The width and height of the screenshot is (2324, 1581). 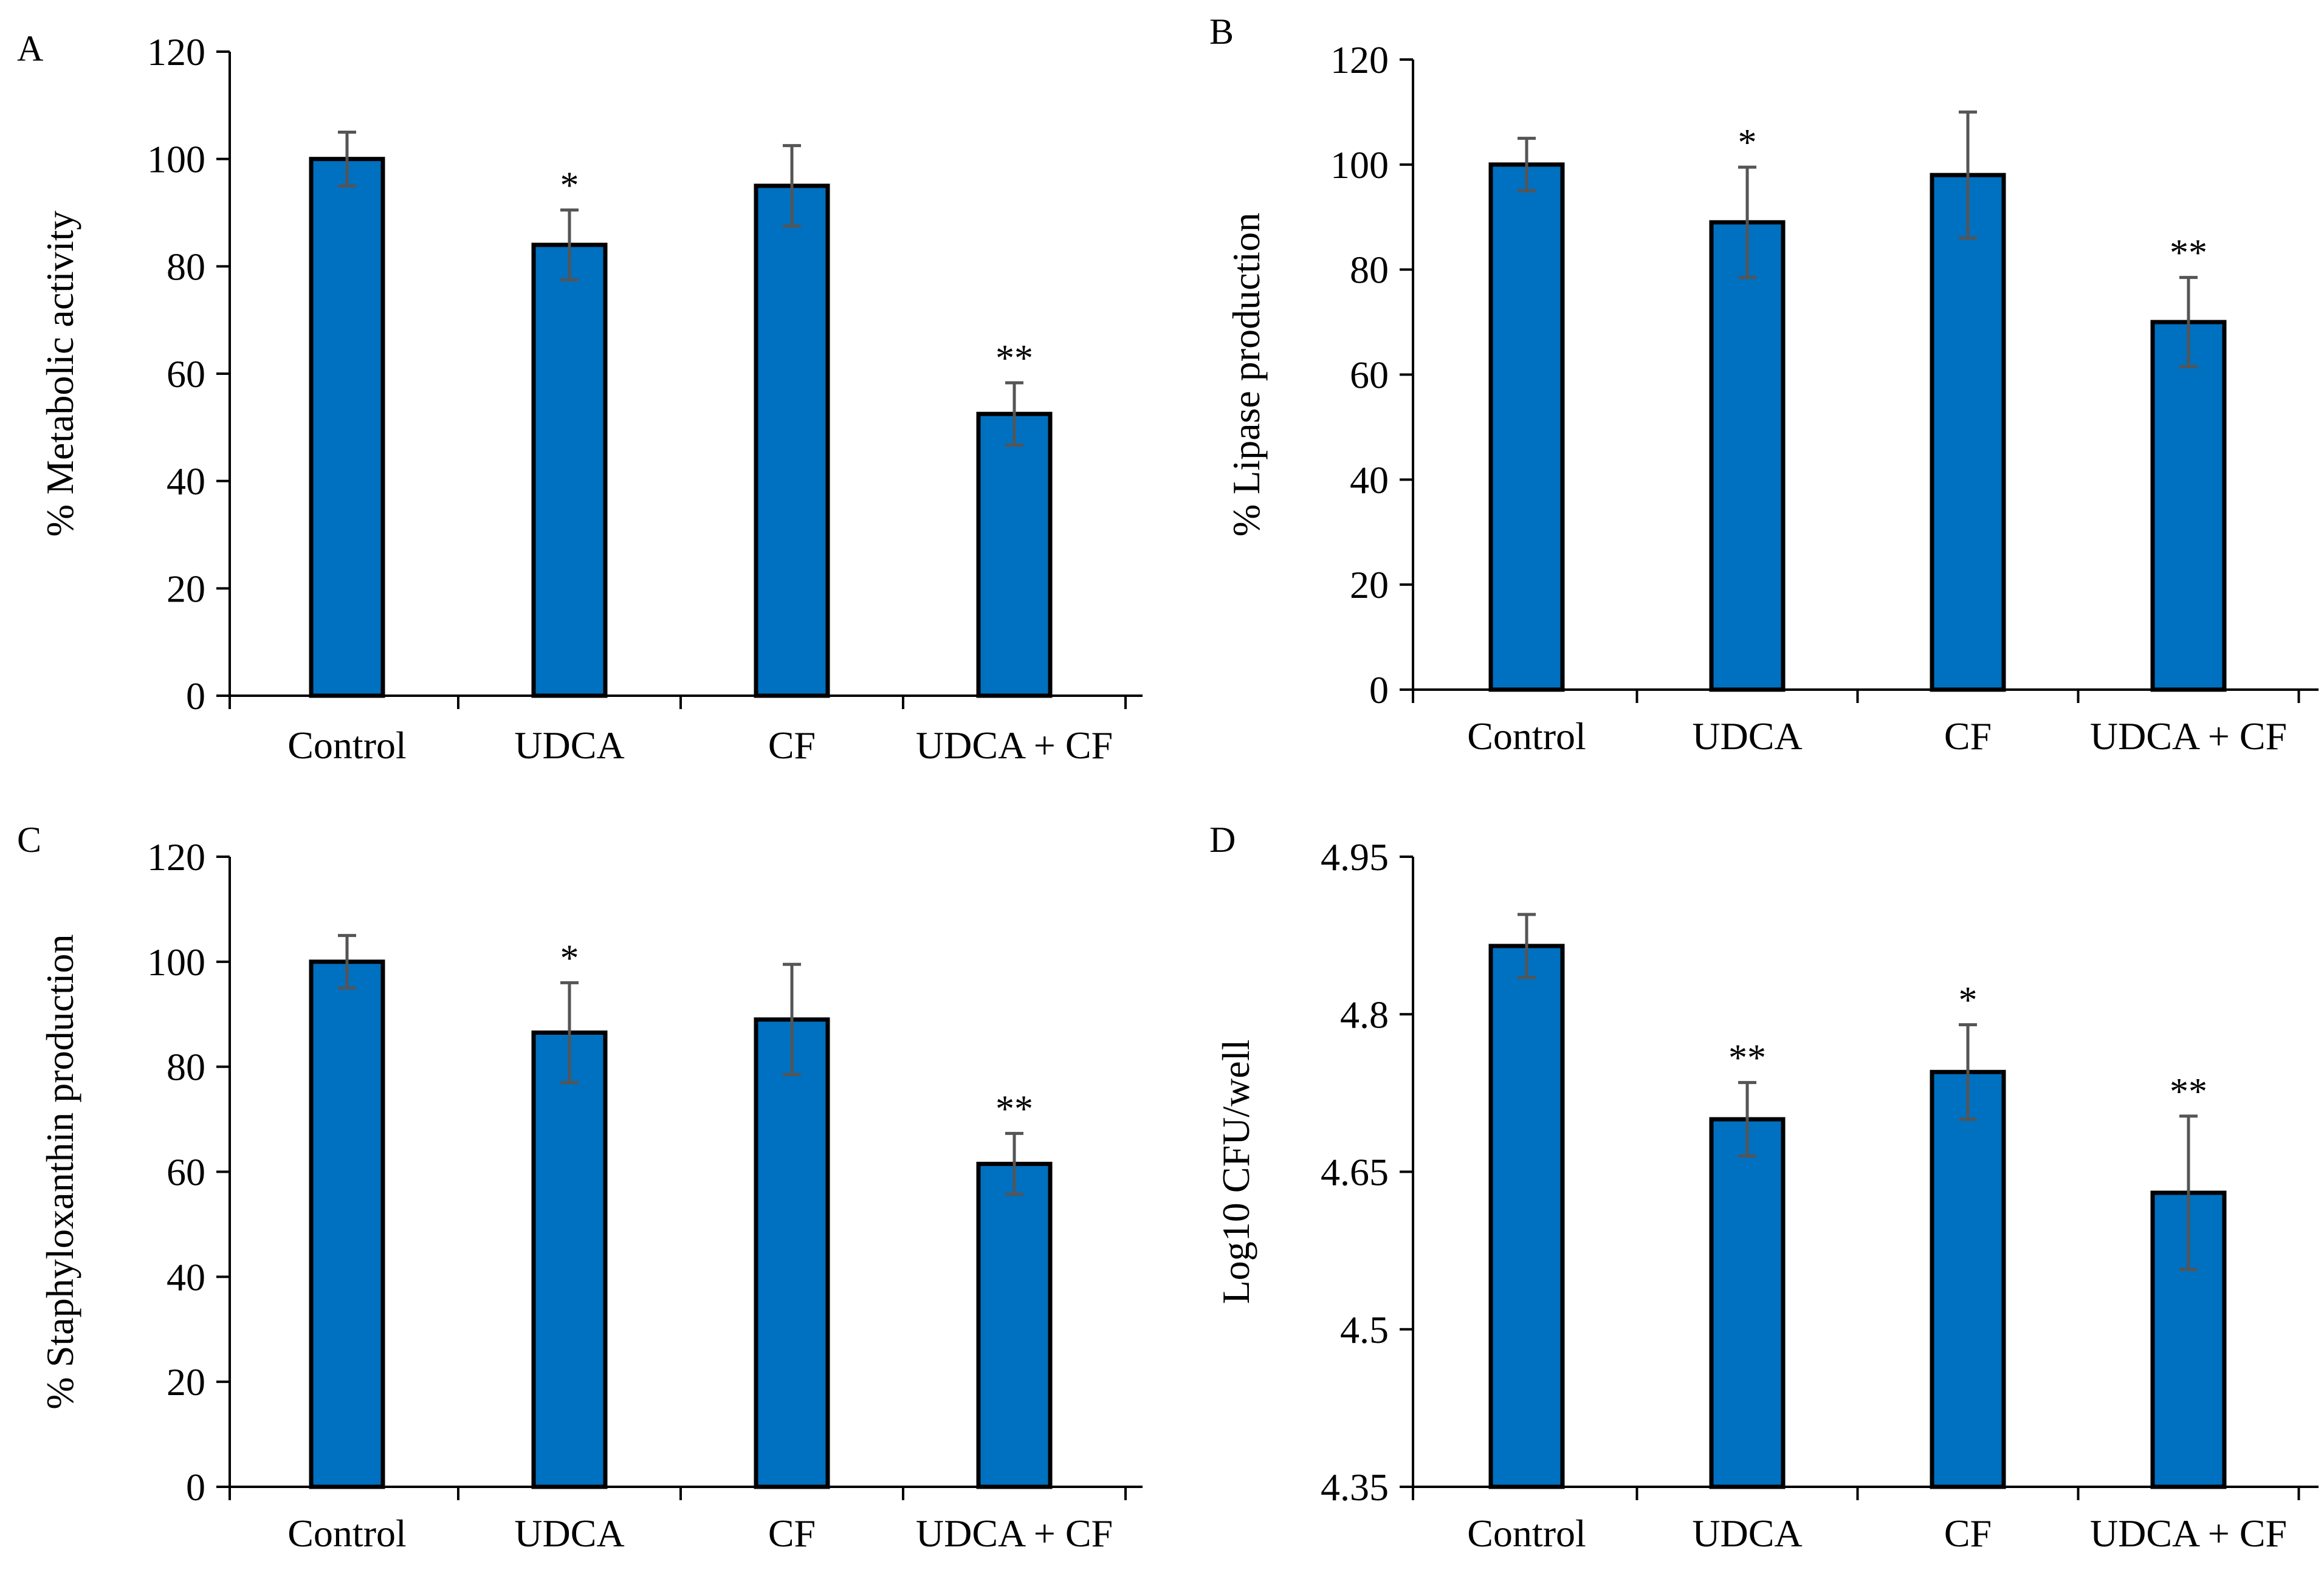 What do you see at coordinates (1355, 1173) in the screenshot?
I see `y-tick-label: 4.65` at bounding box center [1355, 1173].